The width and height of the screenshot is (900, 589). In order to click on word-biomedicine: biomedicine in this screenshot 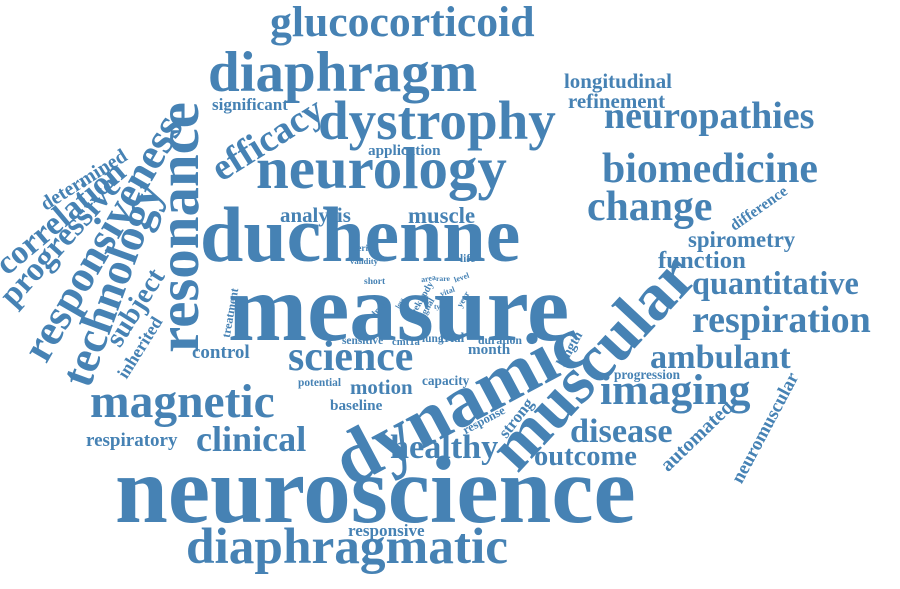, I will do `click(710, 169)`.